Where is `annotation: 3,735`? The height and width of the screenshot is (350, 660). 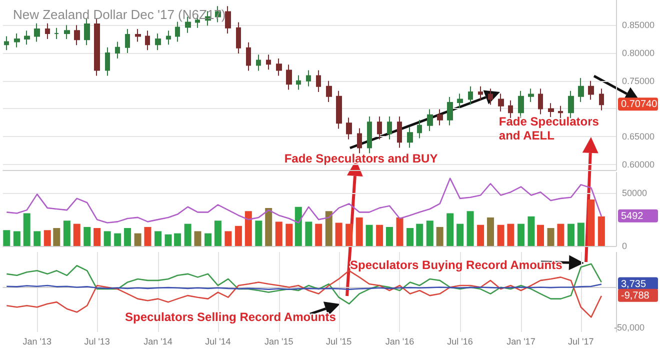 annotation: 3,735 is located at coordinates (633, 284).